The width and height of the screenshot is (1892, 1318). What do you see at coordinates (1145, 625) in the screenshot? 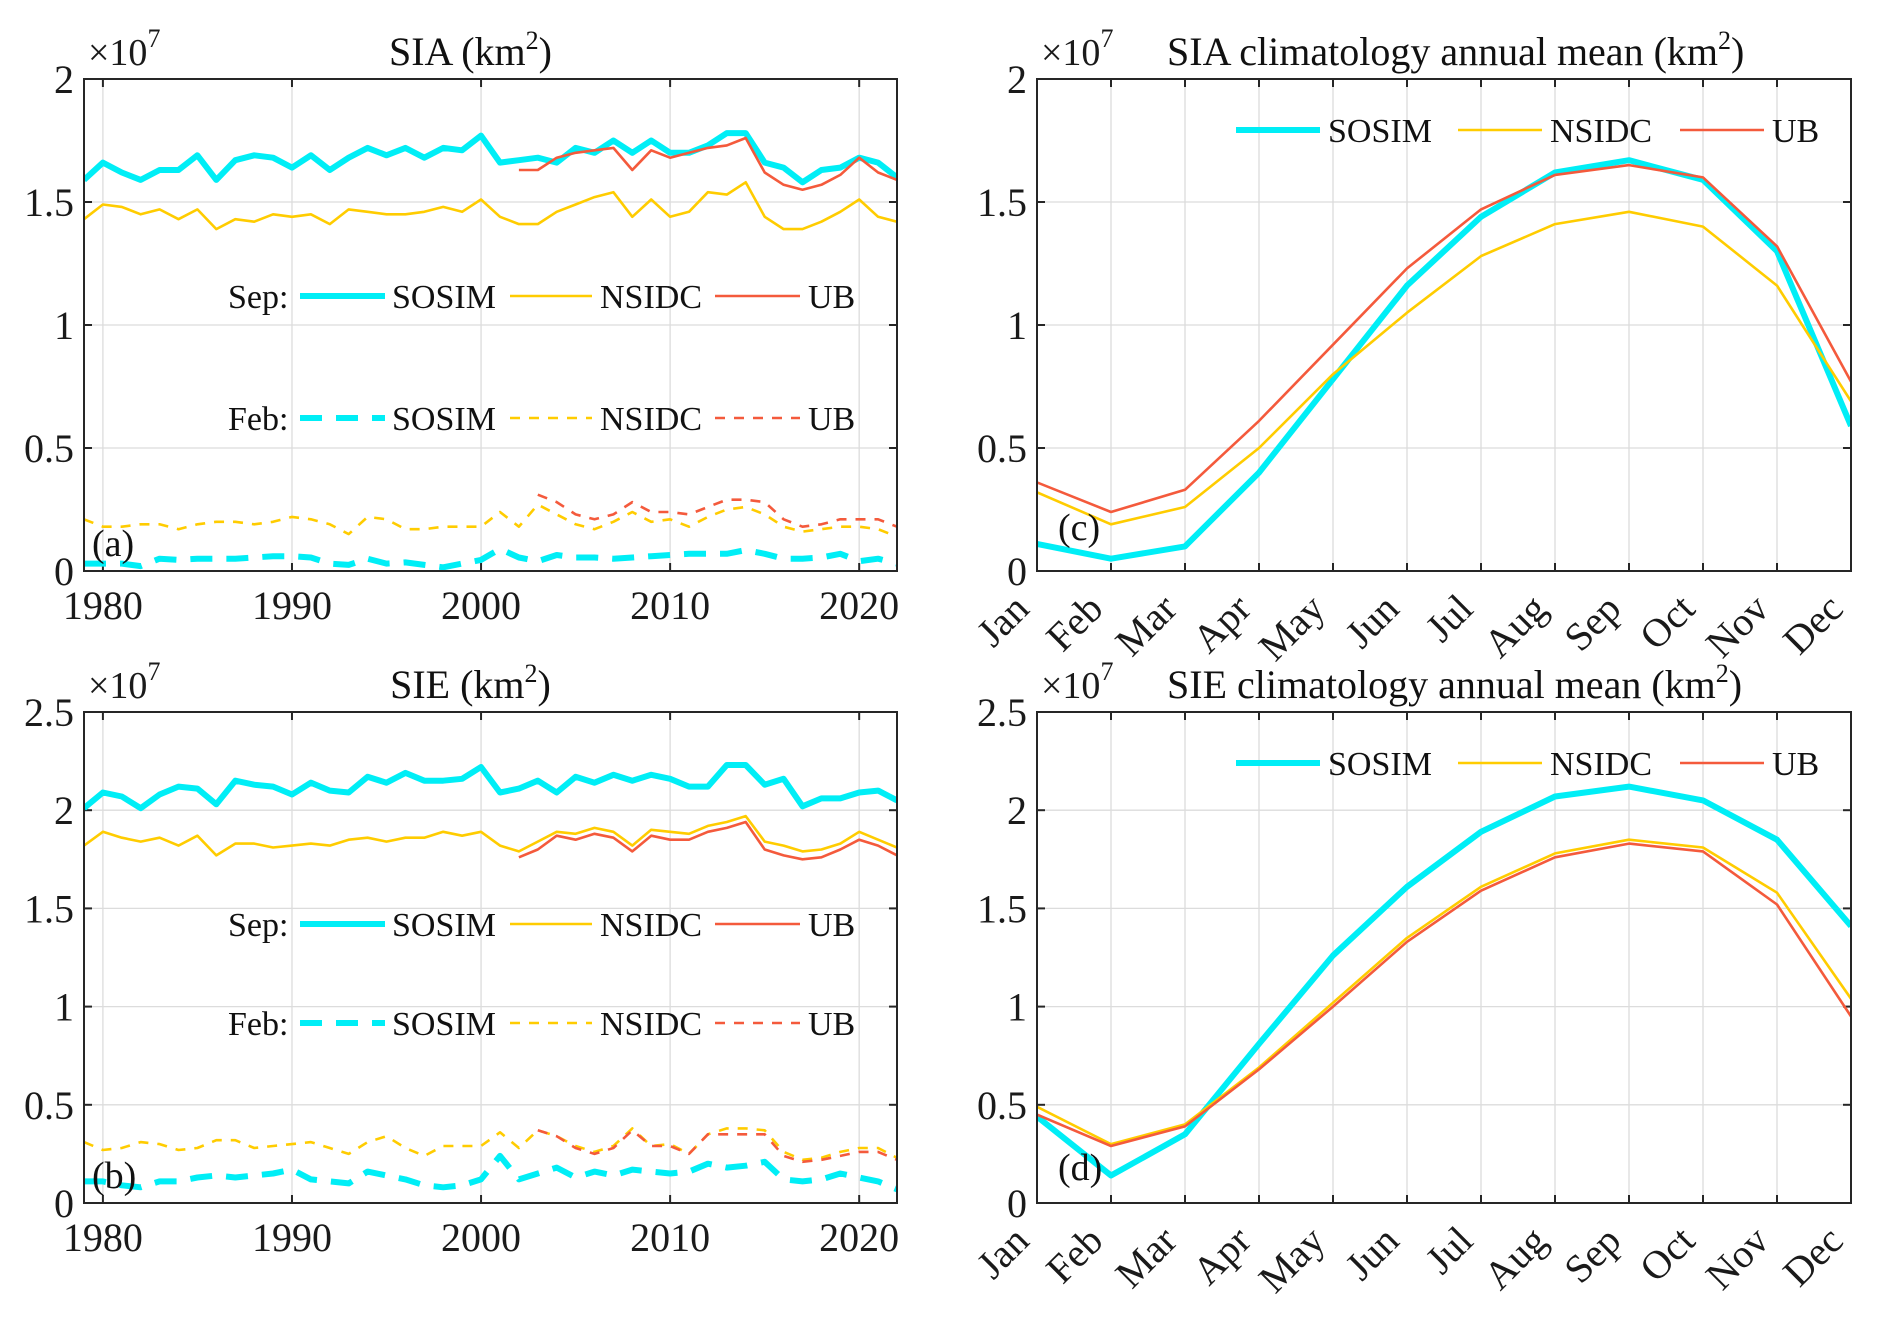
I see `x-tick-label: Mar` at bounding box center [1145, 625].